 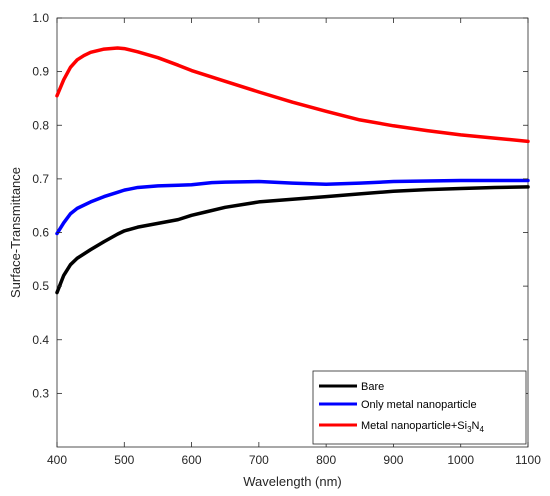 What do you see at coordinates (482, 429) in the screenshot?
I see `legend-label-sub2: 4` at bounding box center [482, 429].